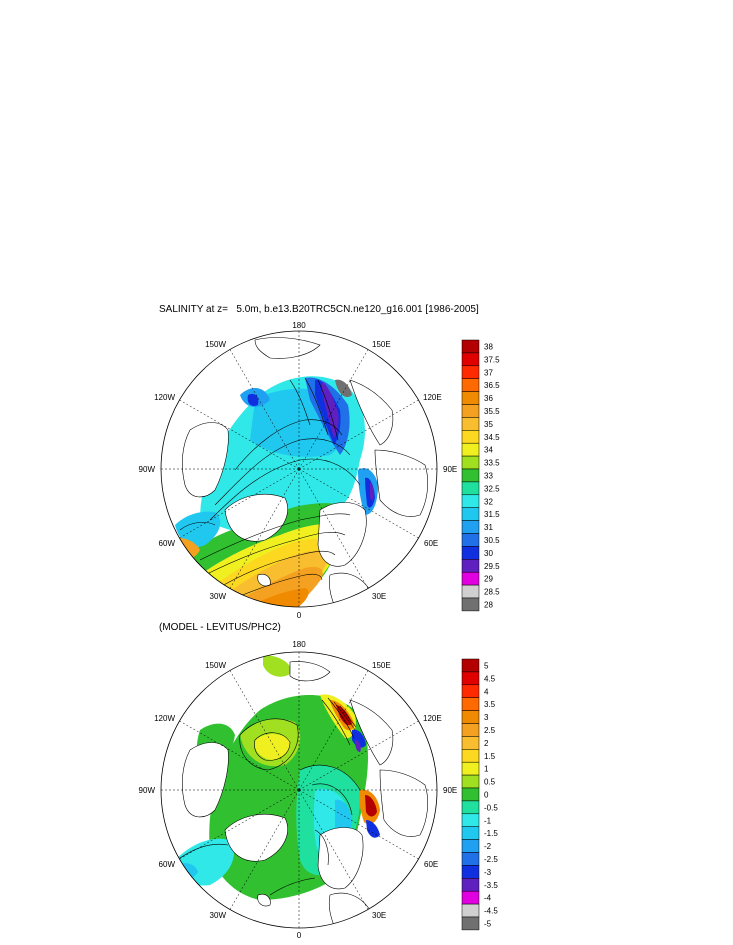 The image size is (733, 945). What do you see at coordinates (492, 359) in the screenshot?
I see `colorbar-label: 37.5` at bounding box center [492, 359].